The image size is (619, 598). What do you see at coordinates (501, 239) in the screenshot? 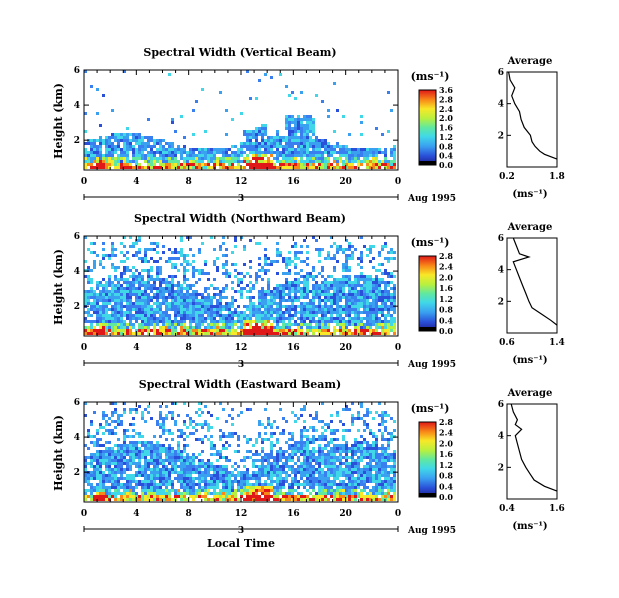
I see `profile-y-tick-label: 6` at bounding box center [501, 239].